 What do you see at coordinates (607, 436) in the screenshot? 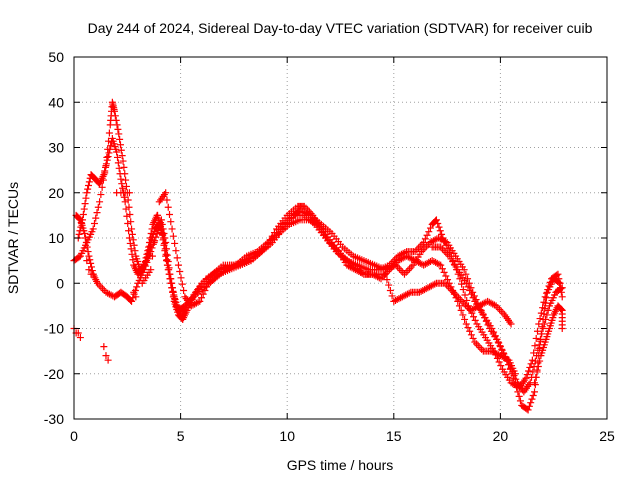
I see `x-tick-label: 25` at bounding box center [607, 436].